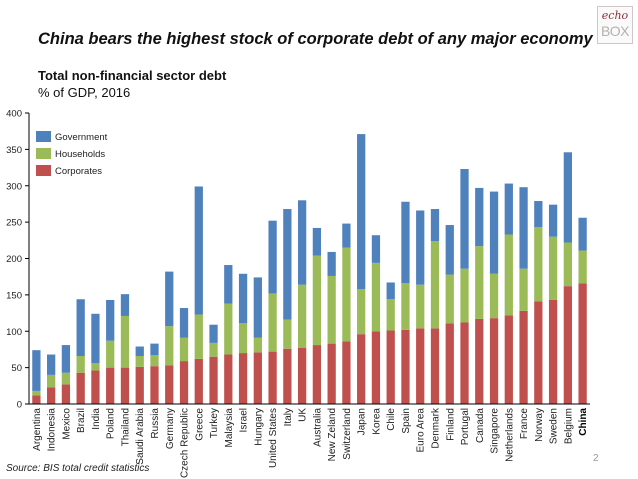  I want to click on x-category-label: Spain, so click(406, 421).